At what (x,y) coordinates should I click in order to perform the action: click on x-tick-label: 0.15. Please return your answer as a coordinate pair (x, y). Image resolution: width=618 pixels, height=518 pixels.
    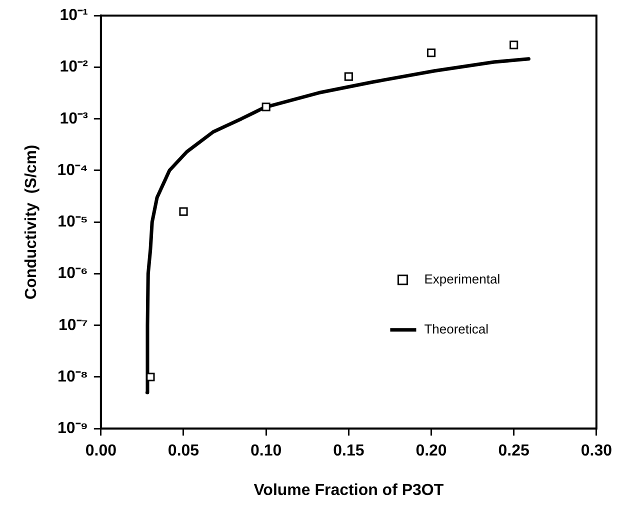
    Looking at the image, I should click on (348, 451).